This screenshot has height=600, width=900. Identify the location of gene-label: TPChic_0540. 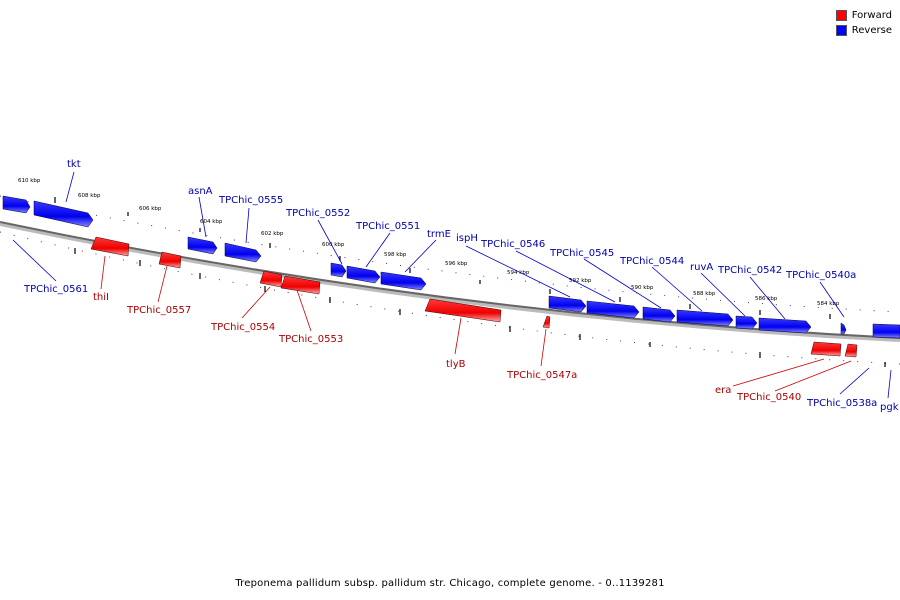
(768, 397).